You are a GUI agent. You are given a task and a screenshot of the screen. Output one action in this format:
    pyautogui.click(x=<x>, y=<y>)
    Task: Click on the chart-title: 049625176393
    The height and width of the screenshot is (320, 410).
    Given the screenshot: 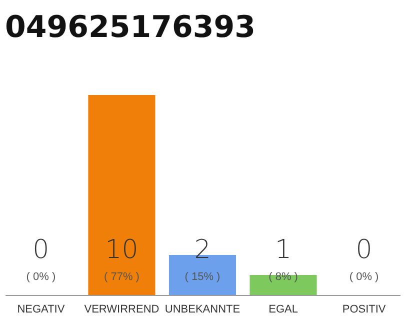 What is the action you would take?
    pyautogui.click(x=130, y=27)
    